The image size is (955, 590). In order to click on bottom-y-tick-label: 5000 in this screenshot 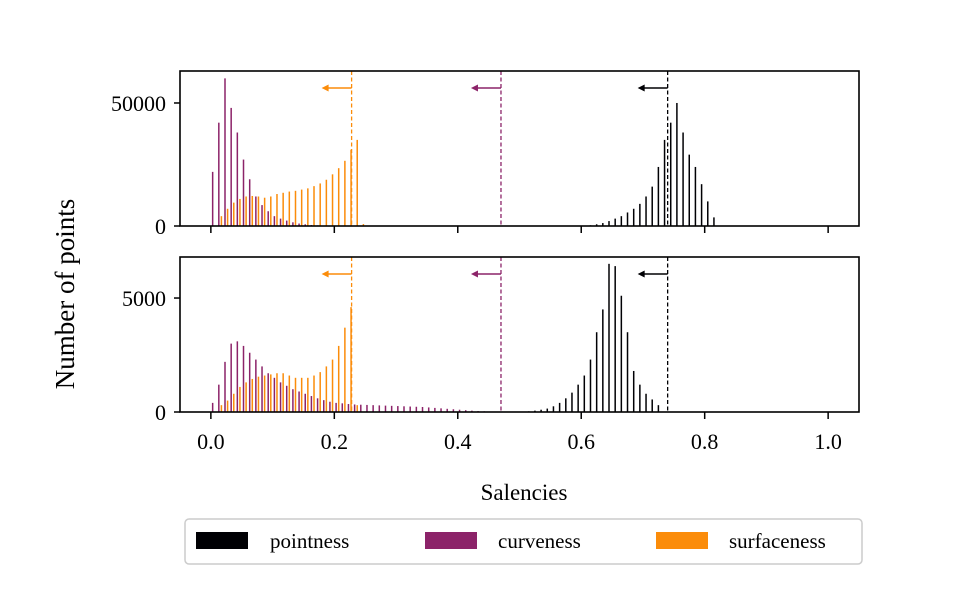, I will do `click(144, 298)`.